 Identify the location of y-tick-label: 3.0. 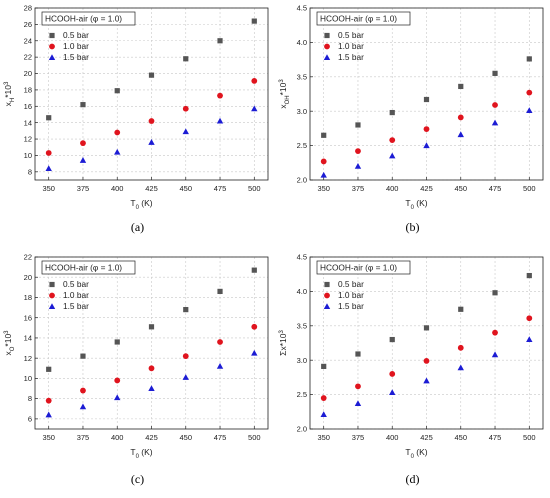
(302, 111).